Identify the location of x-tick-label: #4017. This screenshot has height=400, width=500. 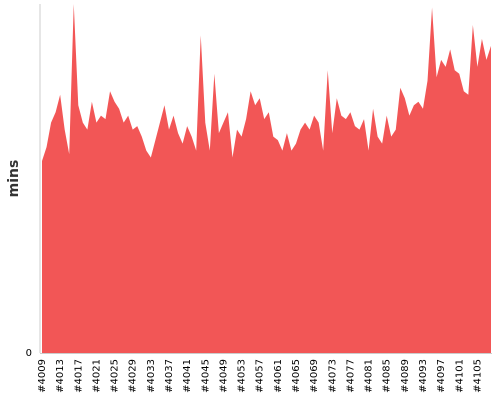
(78, 376).